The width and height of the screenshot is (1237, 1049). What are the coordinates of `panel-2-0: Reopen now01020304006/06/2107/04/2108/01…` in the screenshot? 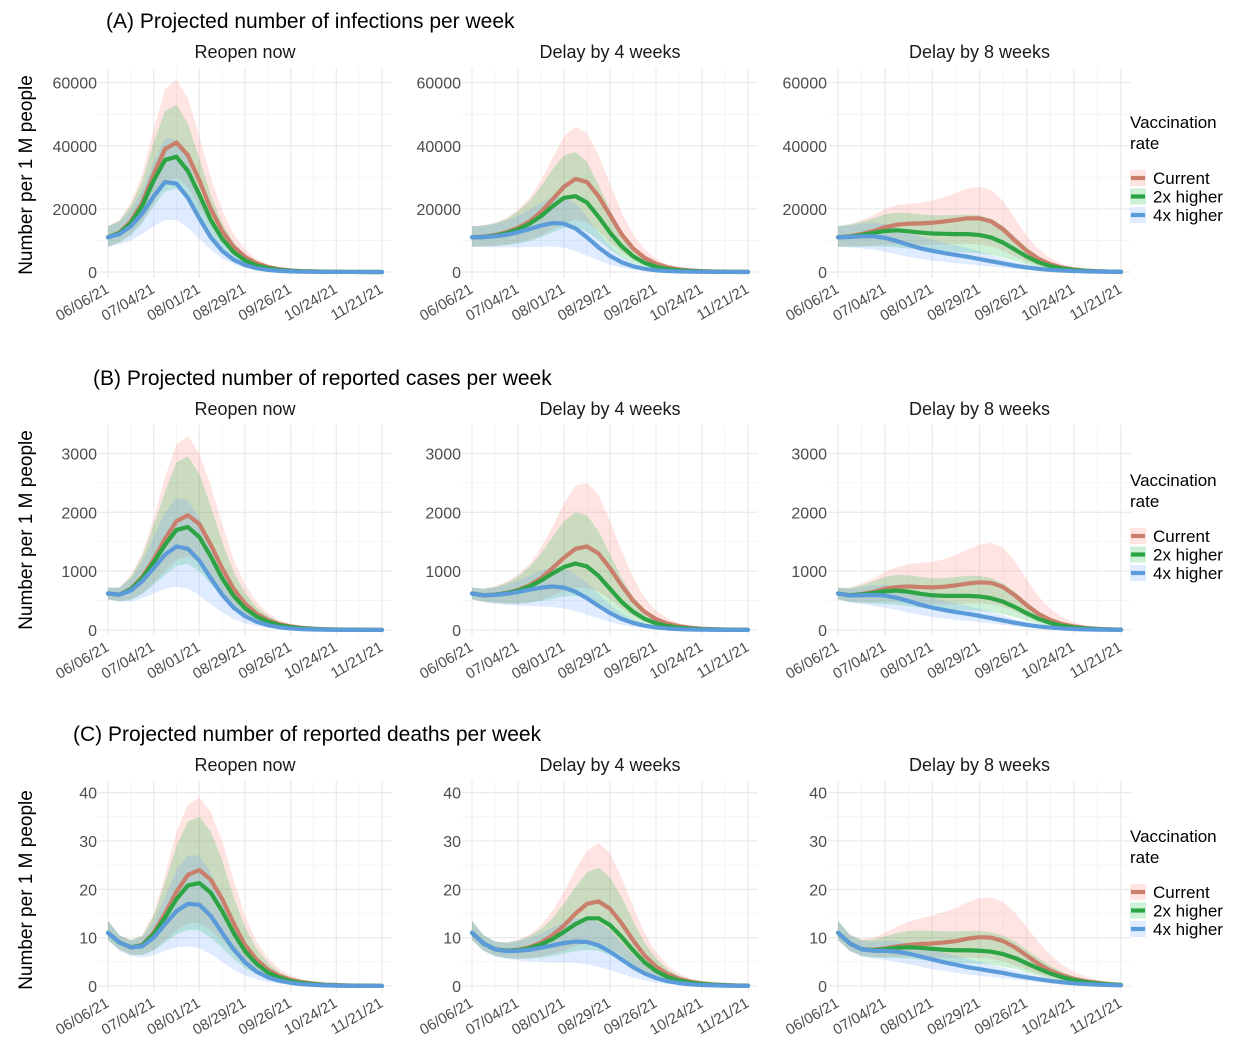 It's located at (222, 897).